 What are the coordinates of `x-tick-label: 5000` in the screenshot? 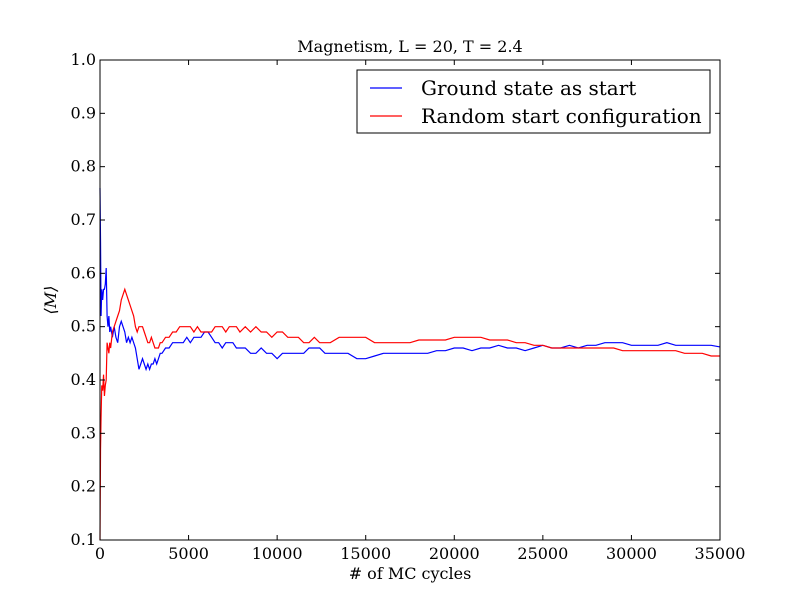 It's located at (188, 553).